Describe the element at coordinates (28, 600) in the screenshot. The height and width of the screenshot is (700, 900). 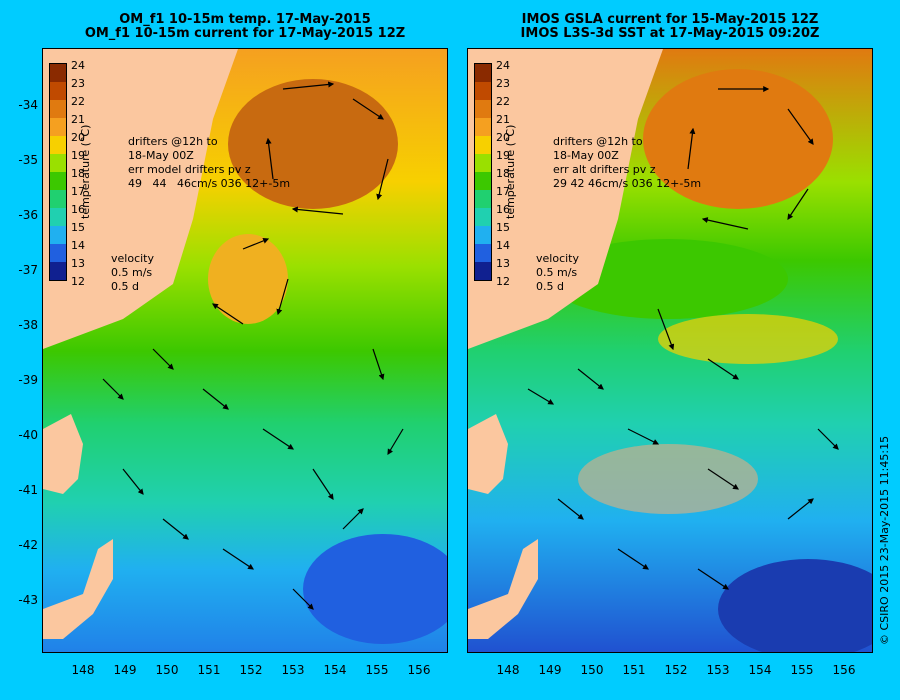
I see `y-tick: -43` at that location.